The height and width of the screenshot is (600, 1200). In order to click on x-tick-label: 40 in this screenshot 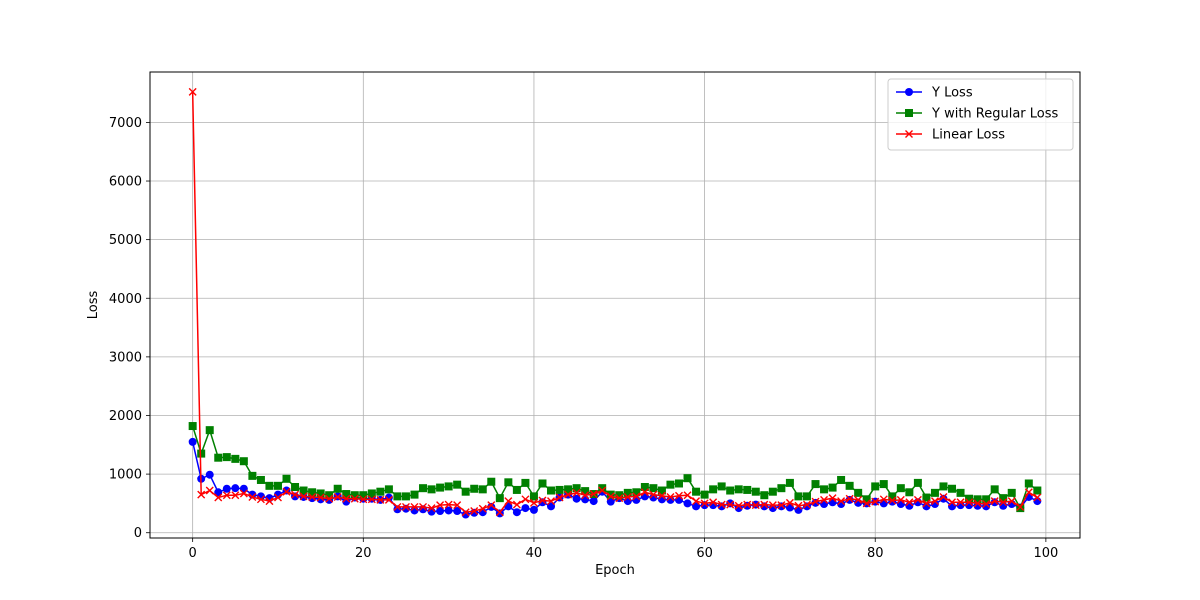, I will do `click(534, 553)`.